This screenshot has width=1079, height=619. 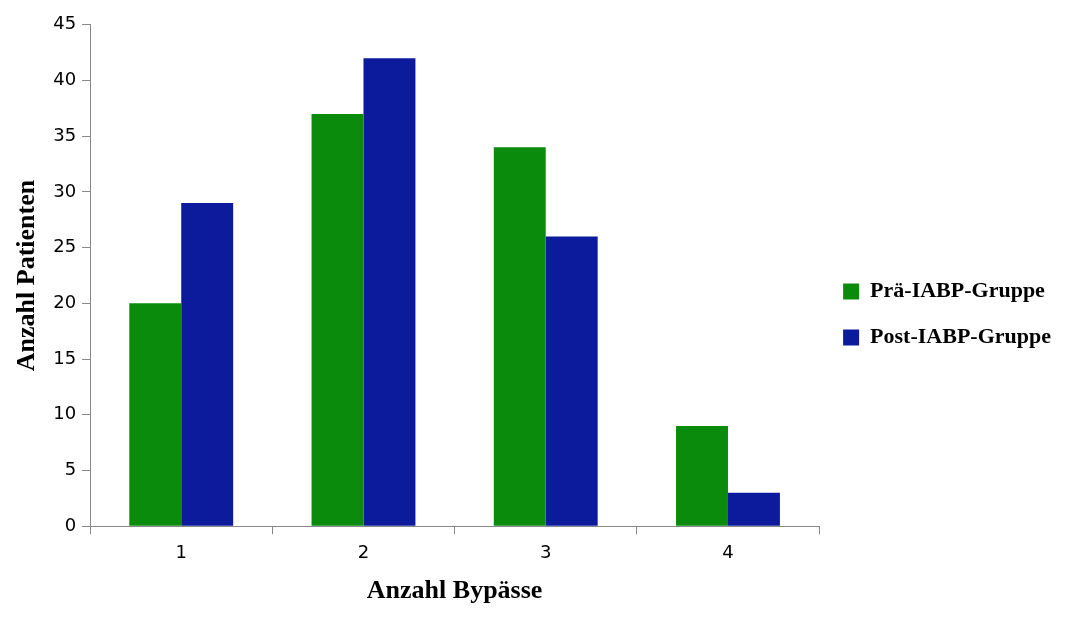 I want to click on y-tick-label: 15, so click(x=65, y=357).